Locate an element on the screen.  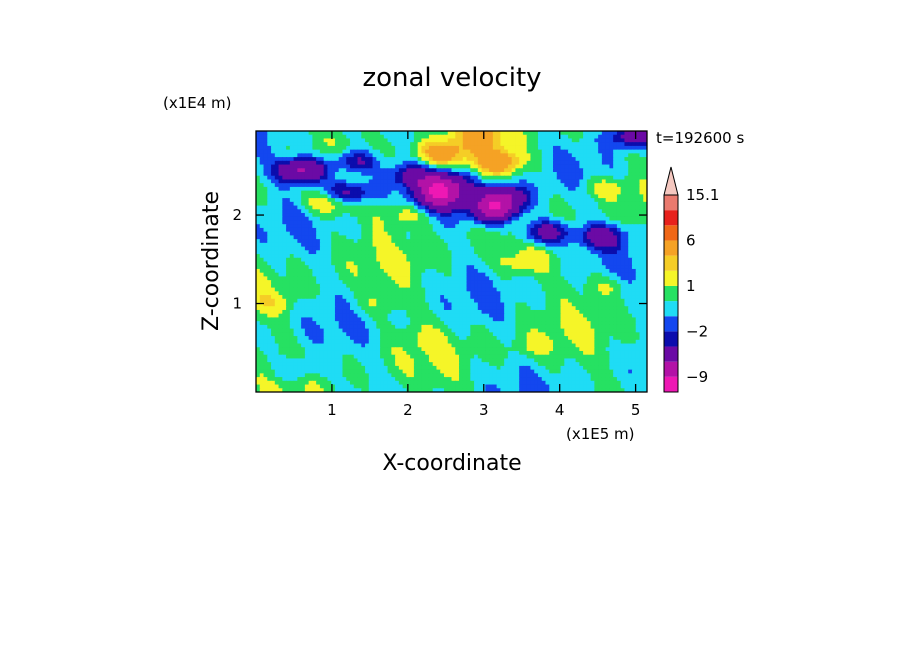
chart-title: zonal velocity is located at coordinates (451, 78).